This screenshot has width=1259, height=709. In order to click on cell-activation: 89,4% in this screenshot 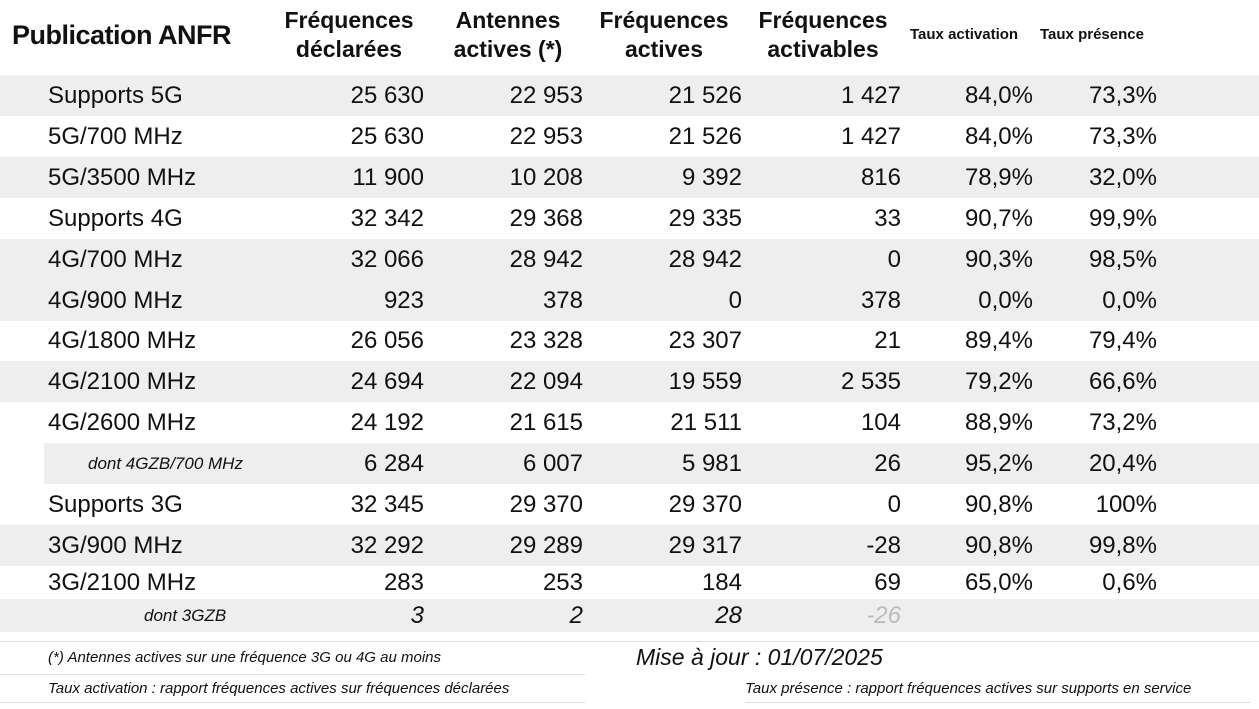, I will do `click(998, 340)`.